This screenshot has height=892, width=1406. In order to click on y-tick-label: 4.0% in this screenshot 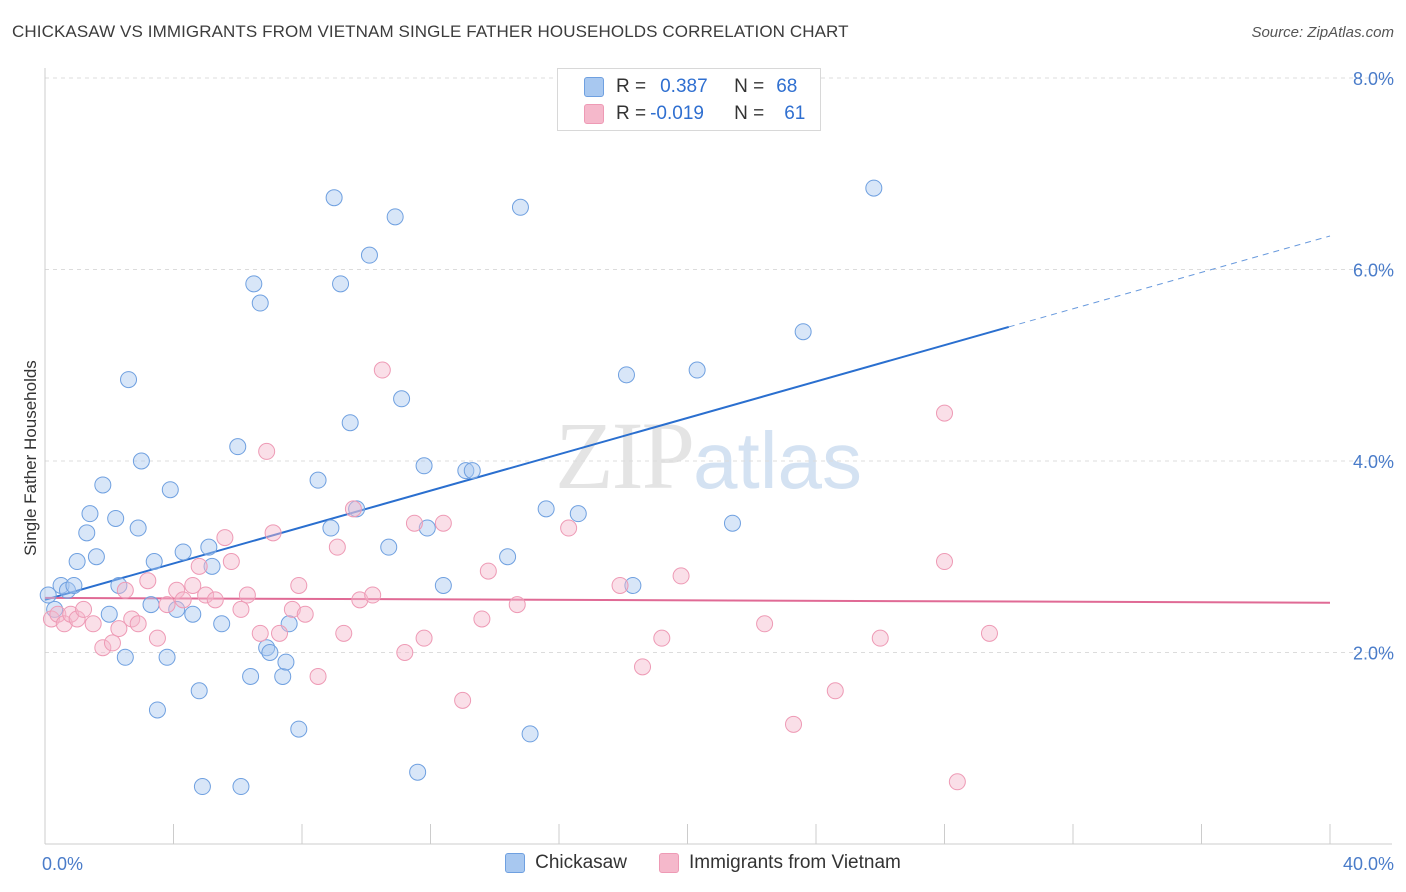, I will do `click(1373, 462)`.